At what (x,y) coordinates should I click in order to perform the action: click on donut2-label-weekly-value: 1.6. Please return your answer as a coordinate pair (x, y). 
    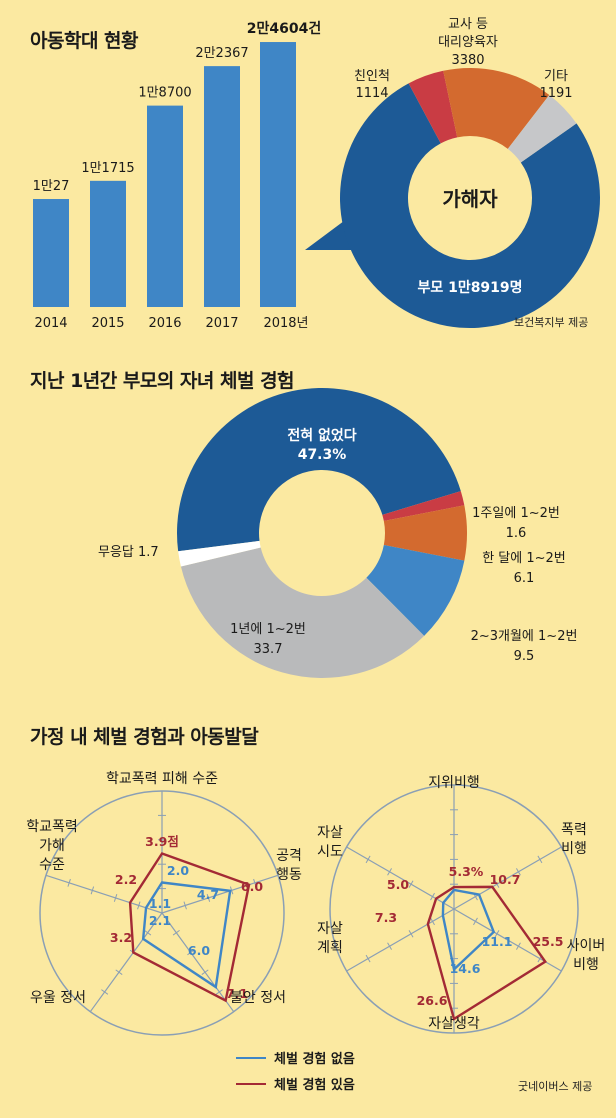
    Looking at the image, I should click on (516, 533).